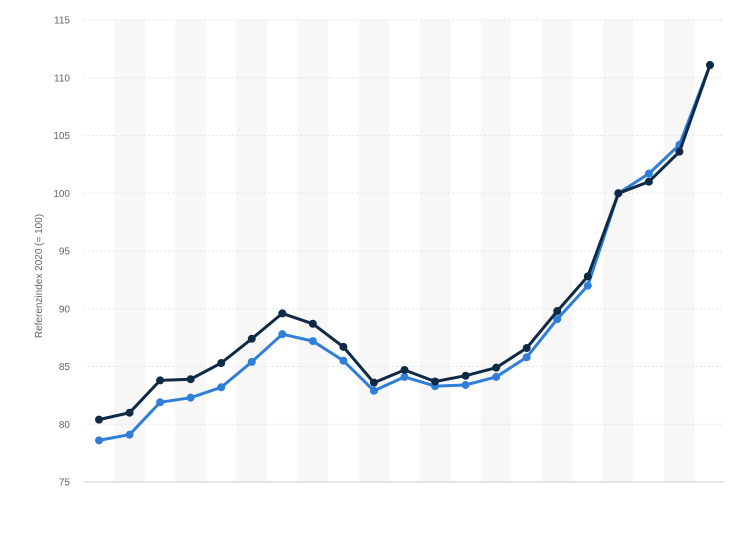 The height and width of the screenshot is (560, 754). Describe the element at coordinates (65, 425) in the screenshot. I see `y-tick-label: 80` at that location.